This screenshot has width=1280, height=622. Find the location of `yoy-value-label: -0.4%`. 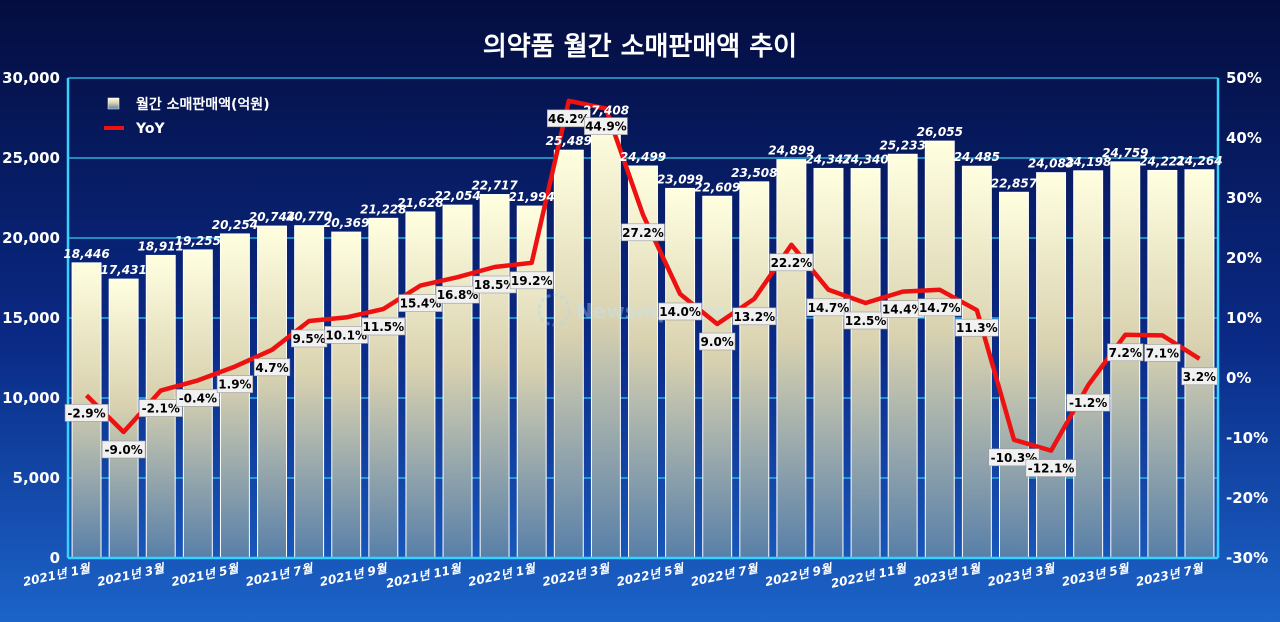

yoy-value-label: -0.4% is located at coordinates (198, 398).